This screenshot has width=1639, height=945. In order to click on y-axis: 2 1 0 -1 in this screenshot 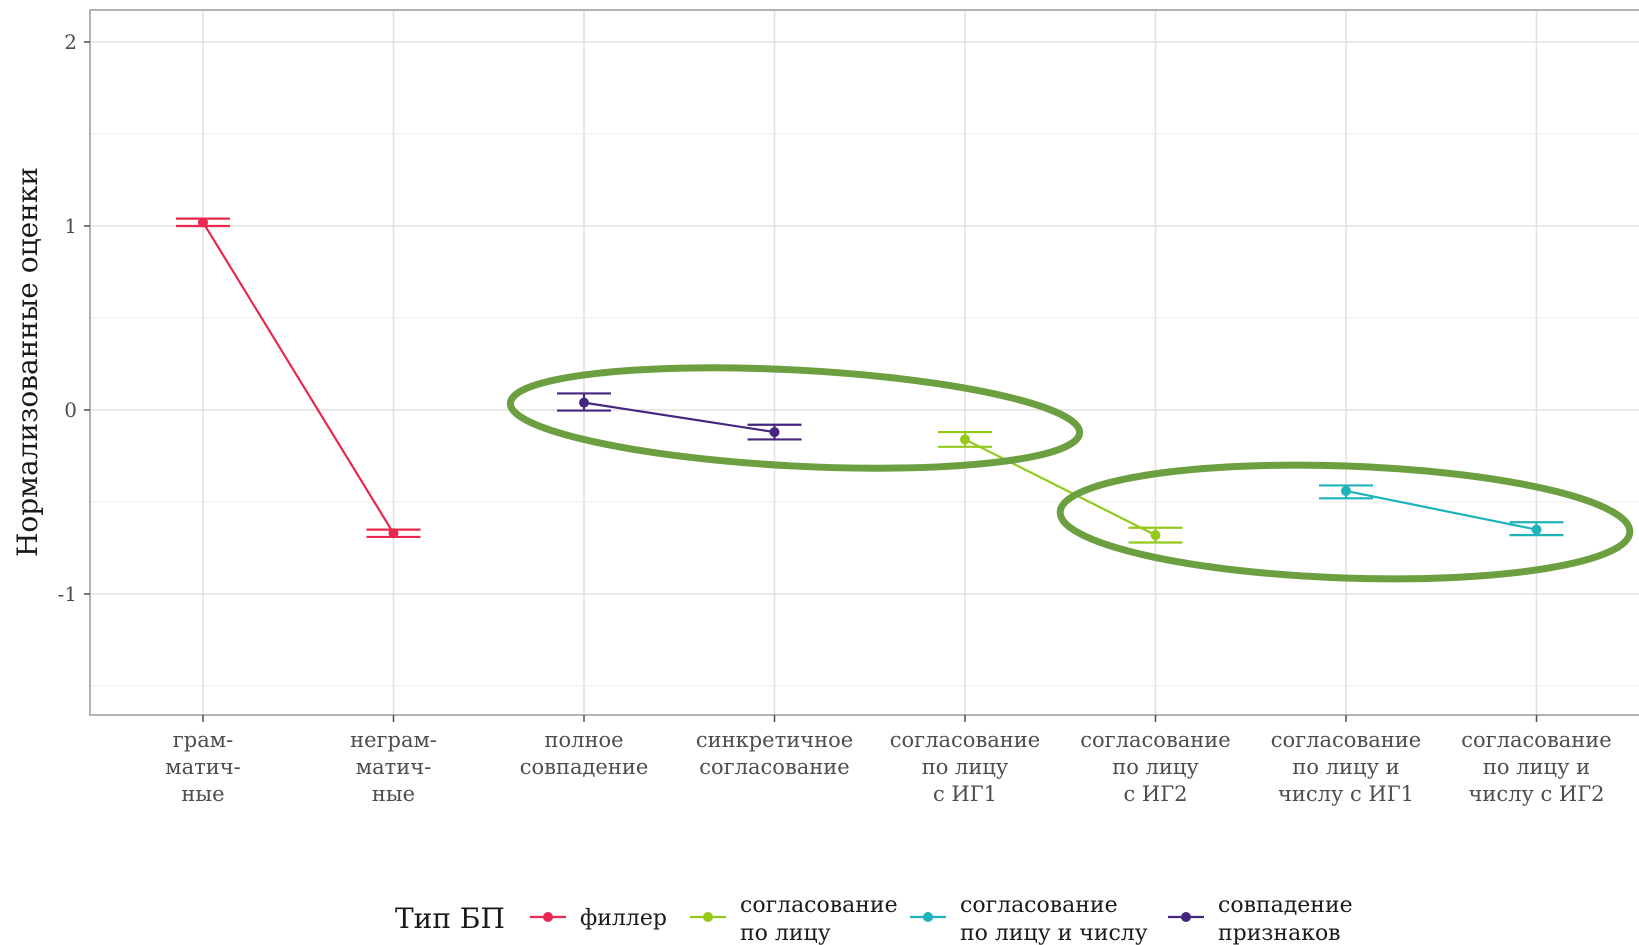, I will do `click(74, 318)`.